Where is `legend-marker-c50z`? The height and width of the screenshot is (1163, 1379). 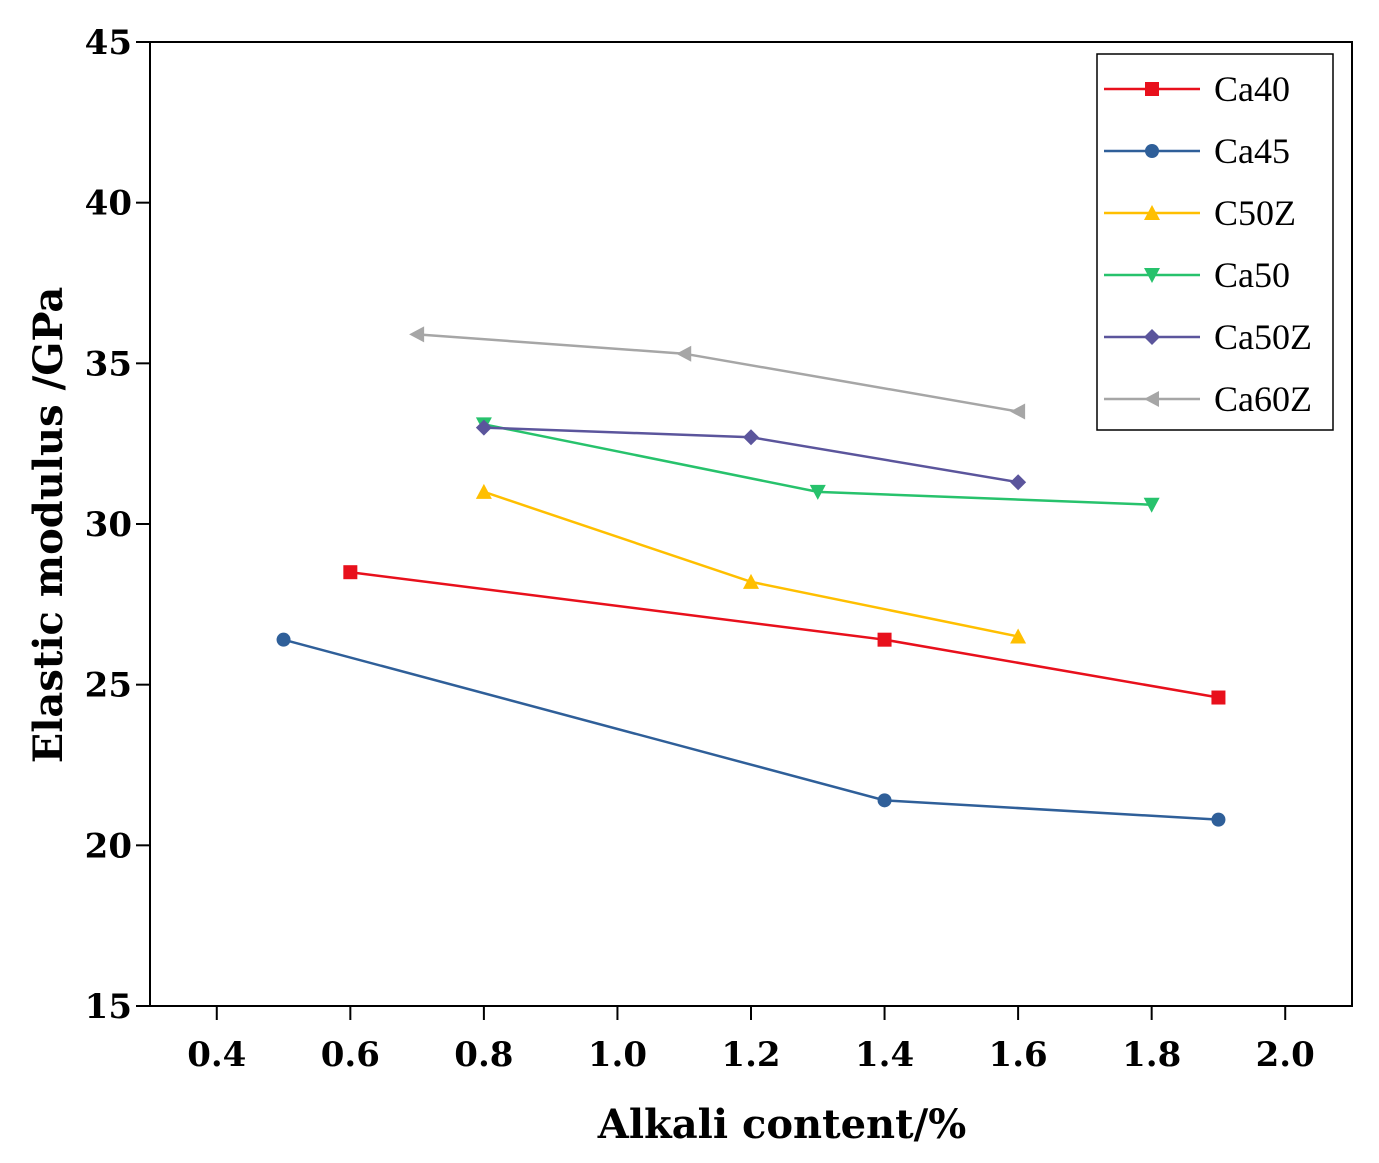
legend-marker-c50z is located at coordinates (1152, 212).